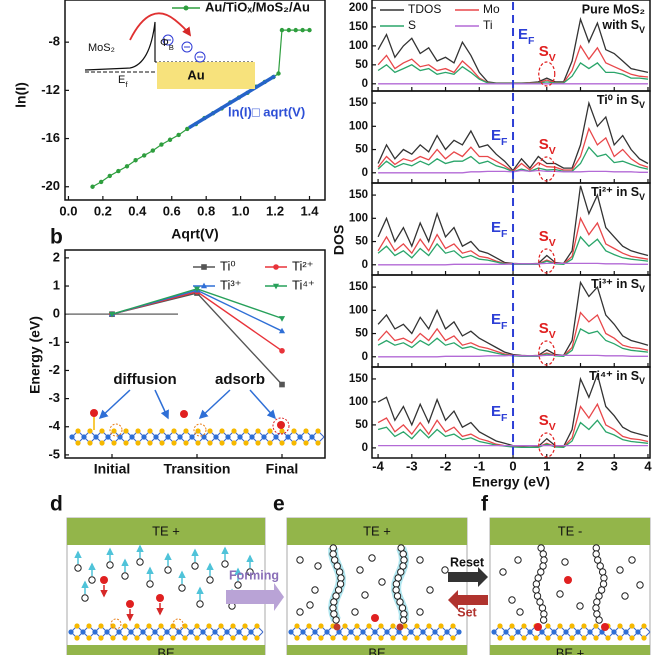  What do you see at coordinates (200, 57) in the screenshot?
I see `electron` at bounding box center [200, 57].